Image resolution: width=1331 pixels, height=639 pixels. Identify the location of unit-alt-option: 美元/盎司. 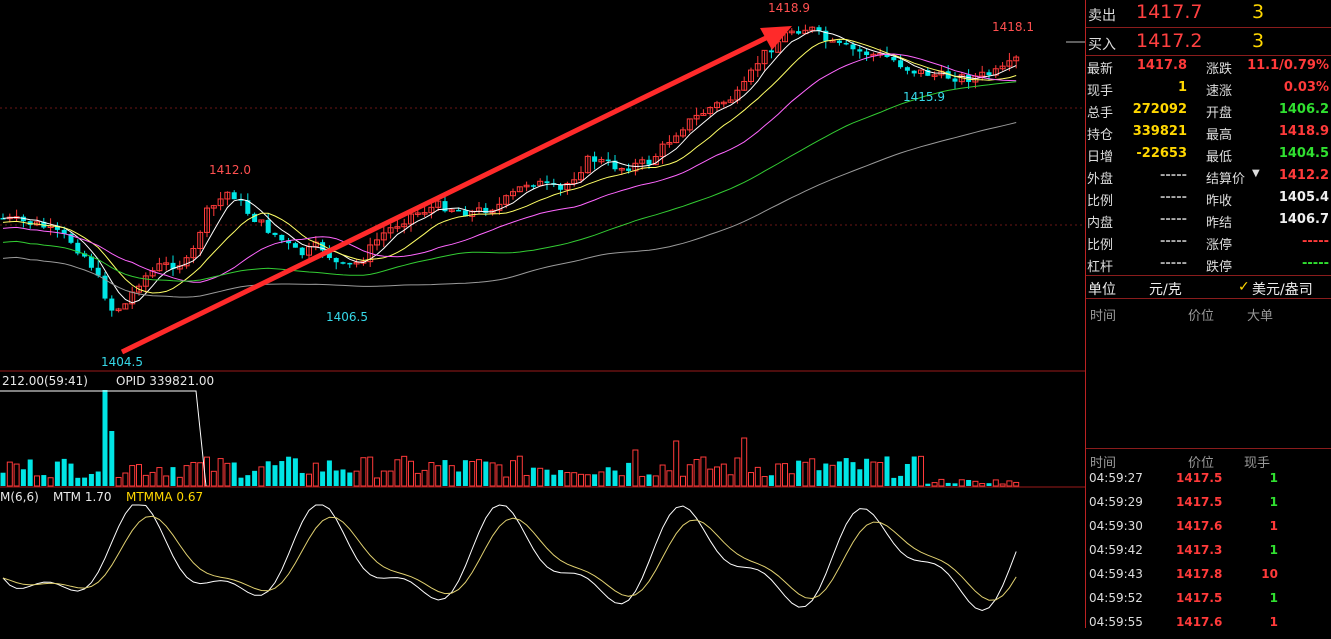
(1282, 290).